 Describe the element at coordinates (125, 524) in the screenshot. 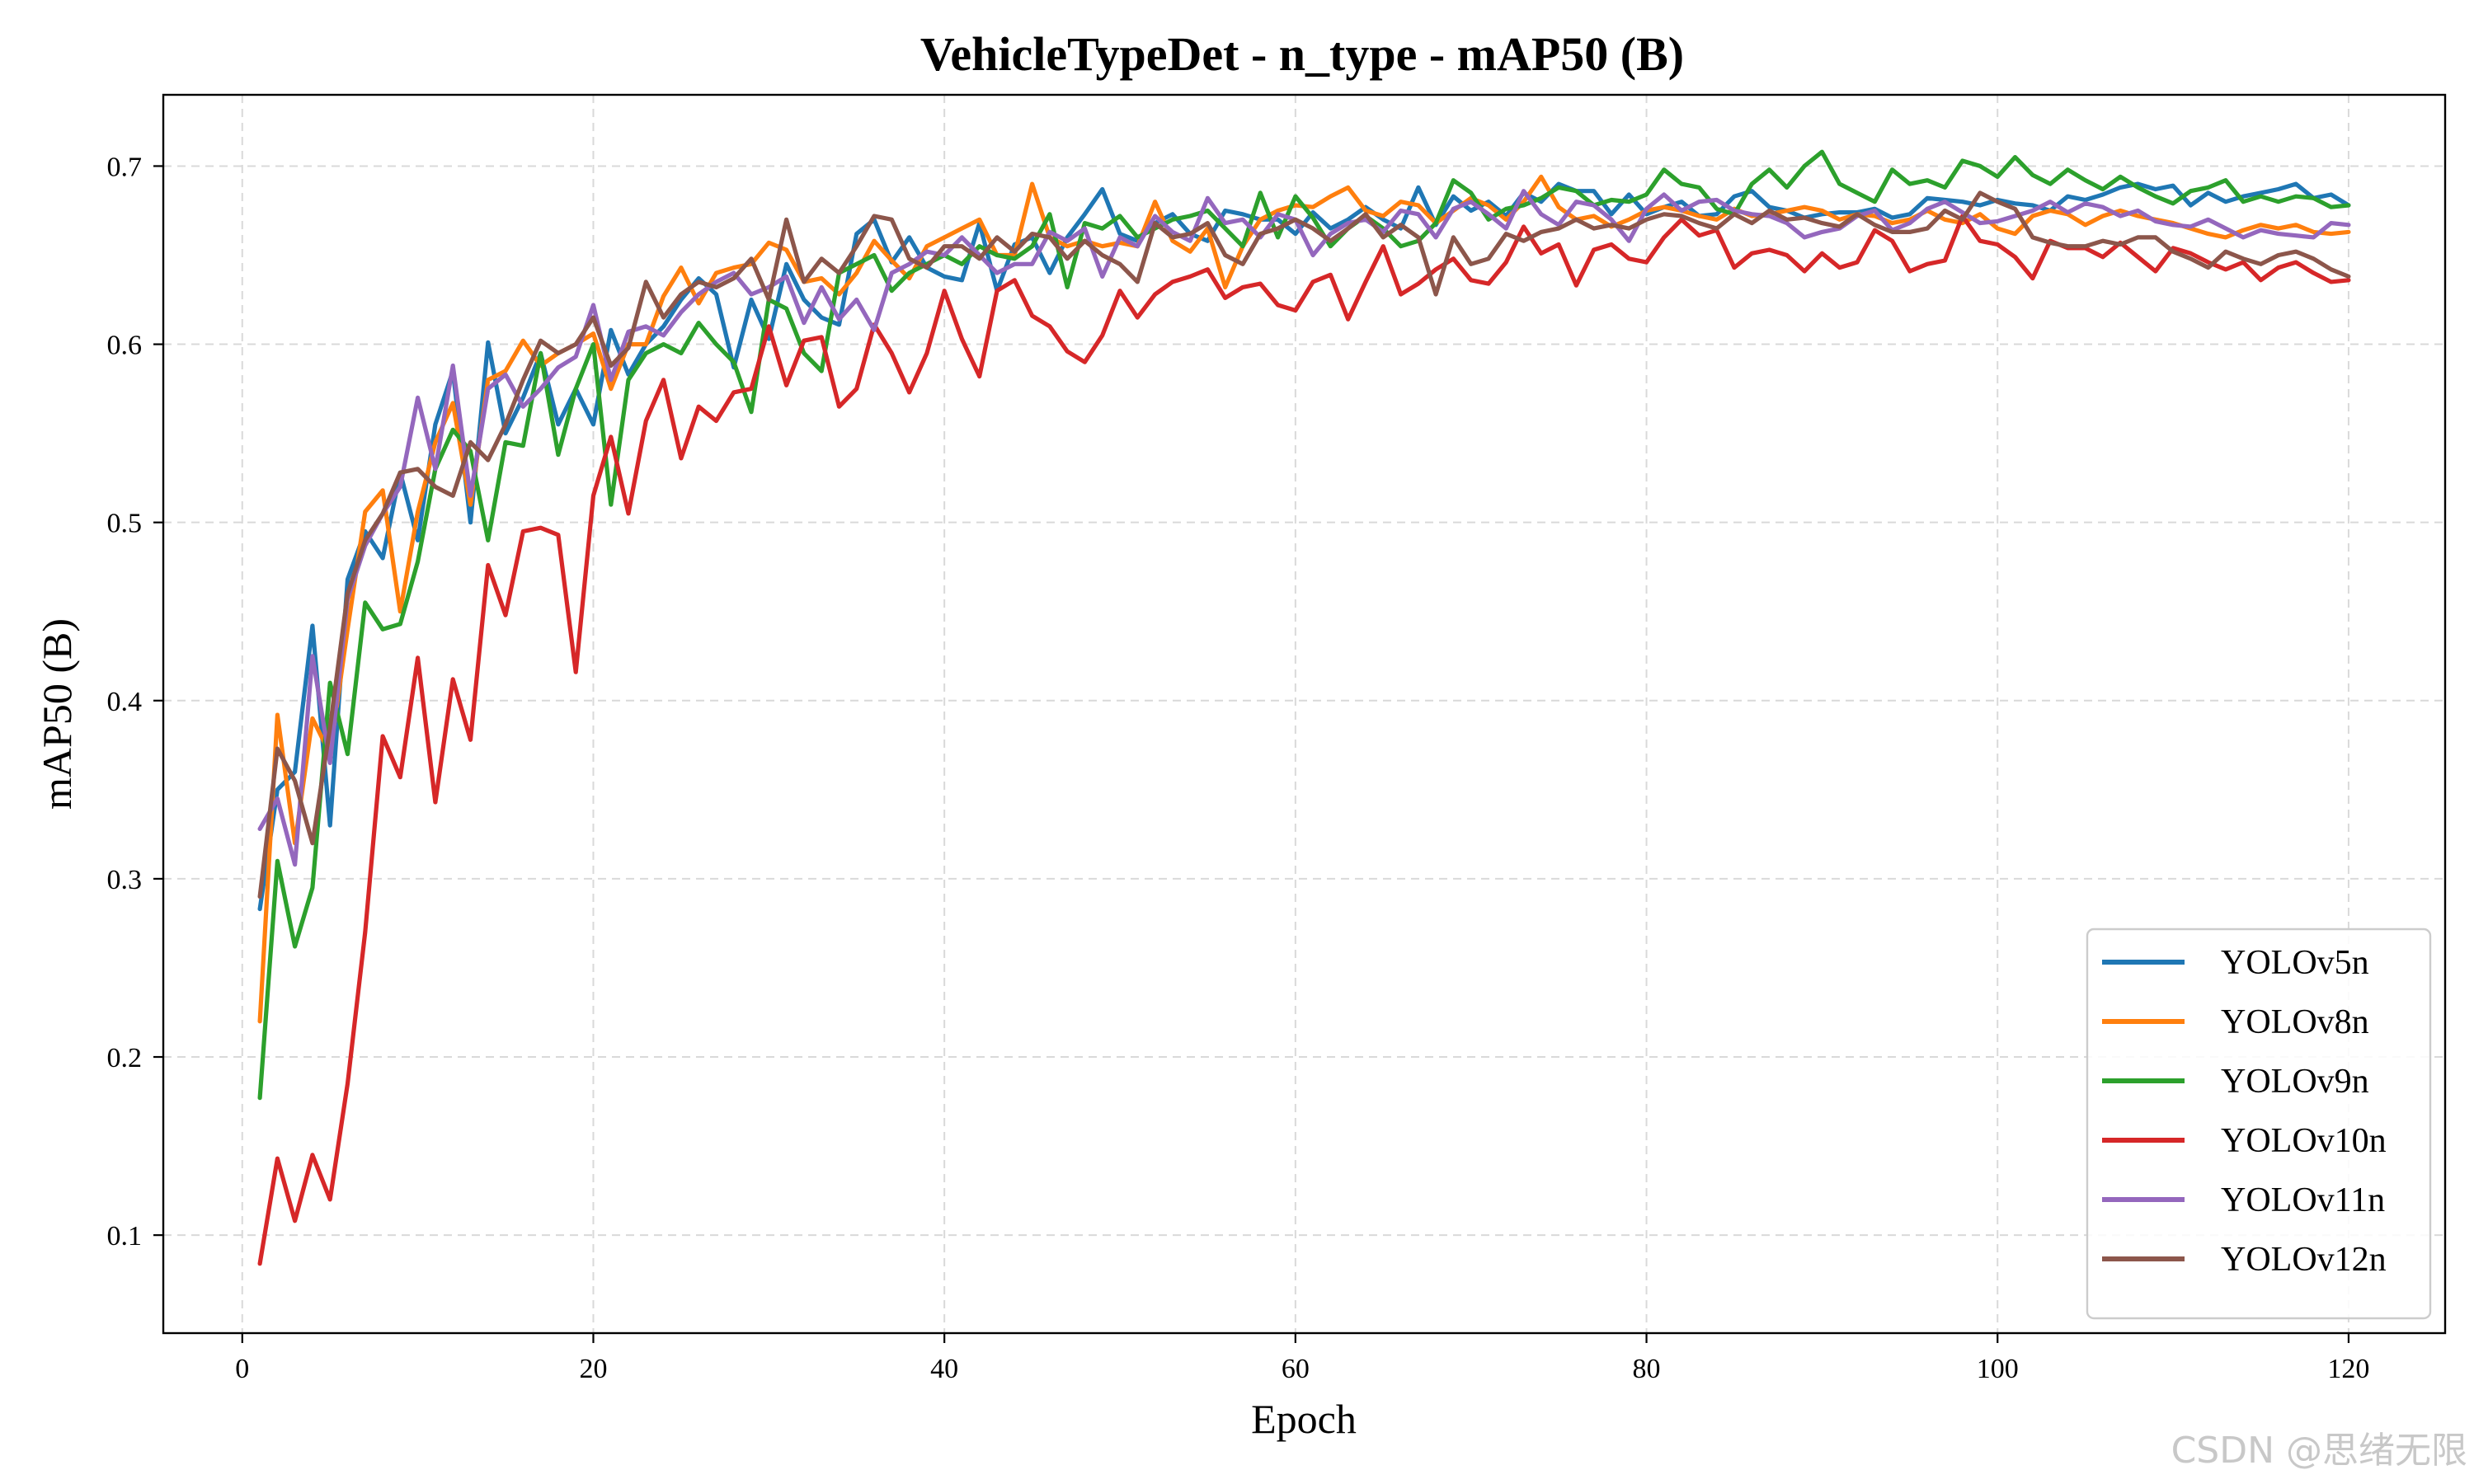

I see `y-tick-label: 0.5` at that location.